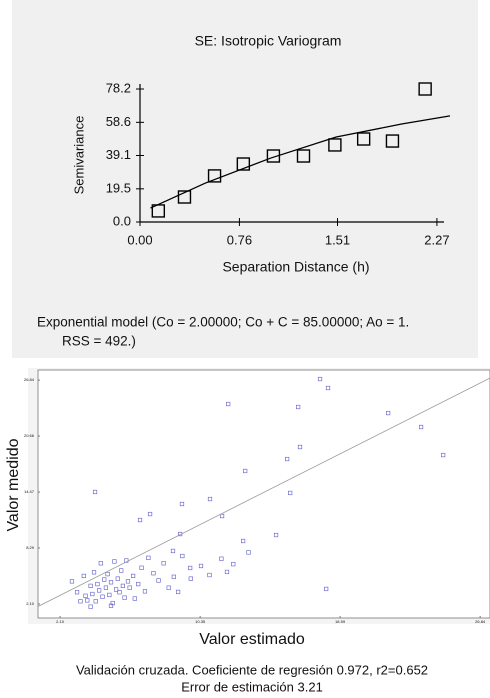 This screenshot has width=490, height=698. Describe the element at coordinates (436, 239) in the screenshot. I see `x-tick-label: 2.27` at that location.